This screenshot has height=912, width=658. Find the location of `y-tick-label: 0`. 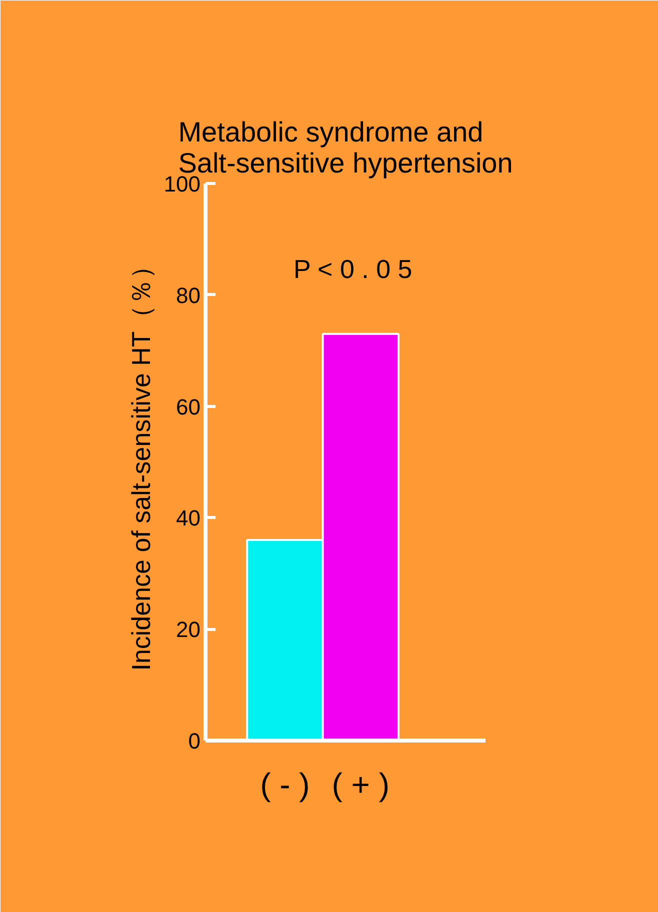

y-tick-label: 0 is located at coordinates (194, 741).